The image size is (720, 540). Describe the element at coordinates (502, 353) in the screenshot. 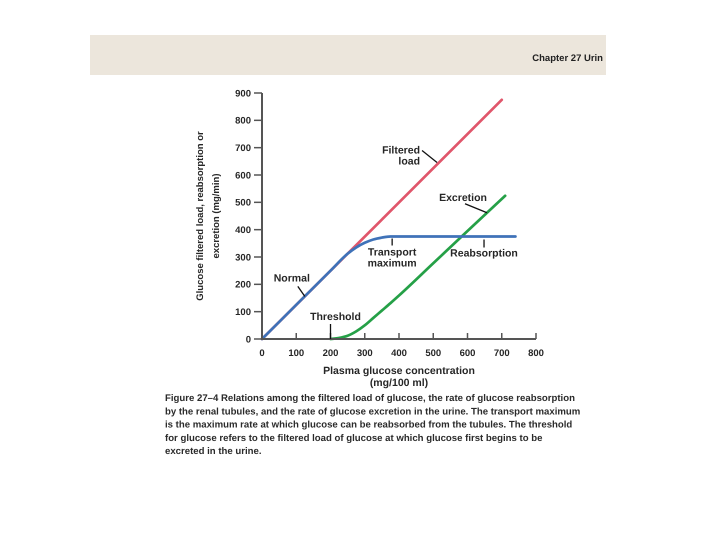

I see `x-tick-label: 700` at that location.